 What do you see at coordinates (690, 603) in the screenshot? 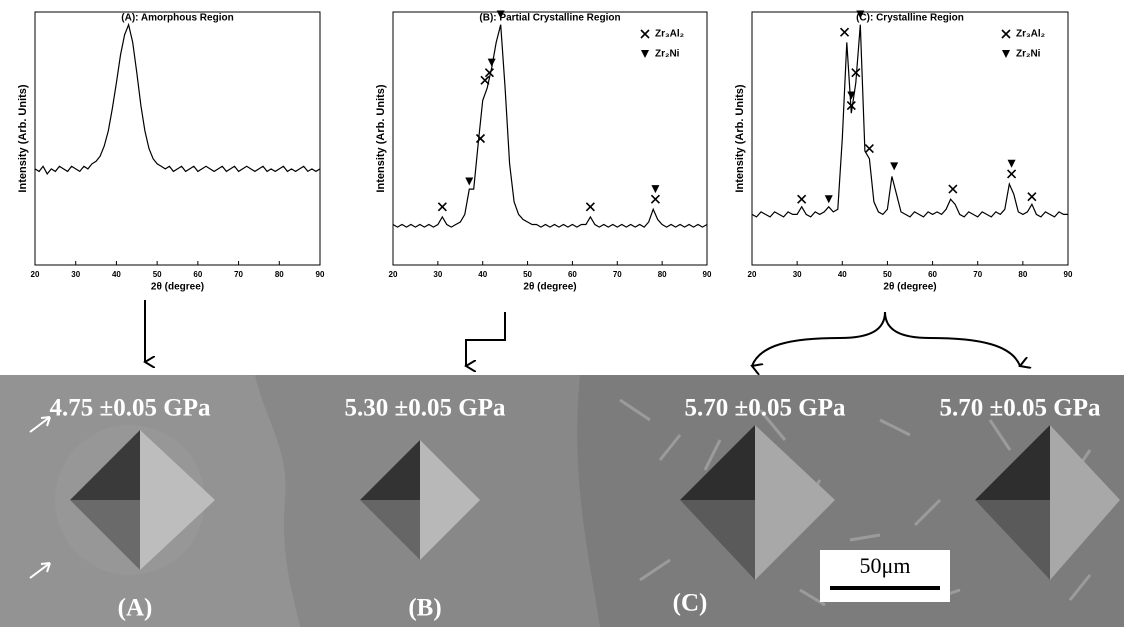
I see `region-label: (C)` at bounding box center [690, 603].